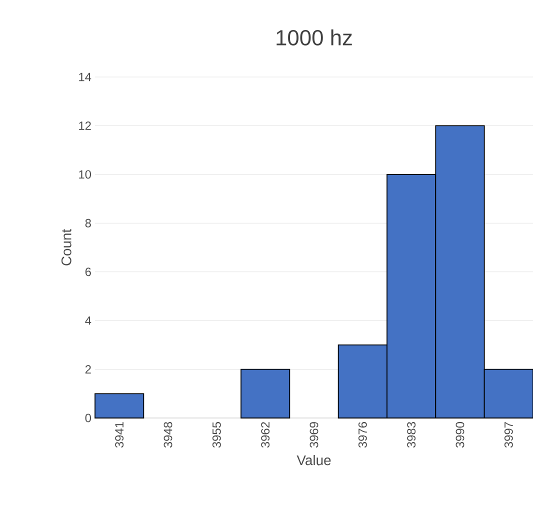 The height and width of the screenshot is (518, 533). I want to click on y-tick-label: 10, so click(85, 174).